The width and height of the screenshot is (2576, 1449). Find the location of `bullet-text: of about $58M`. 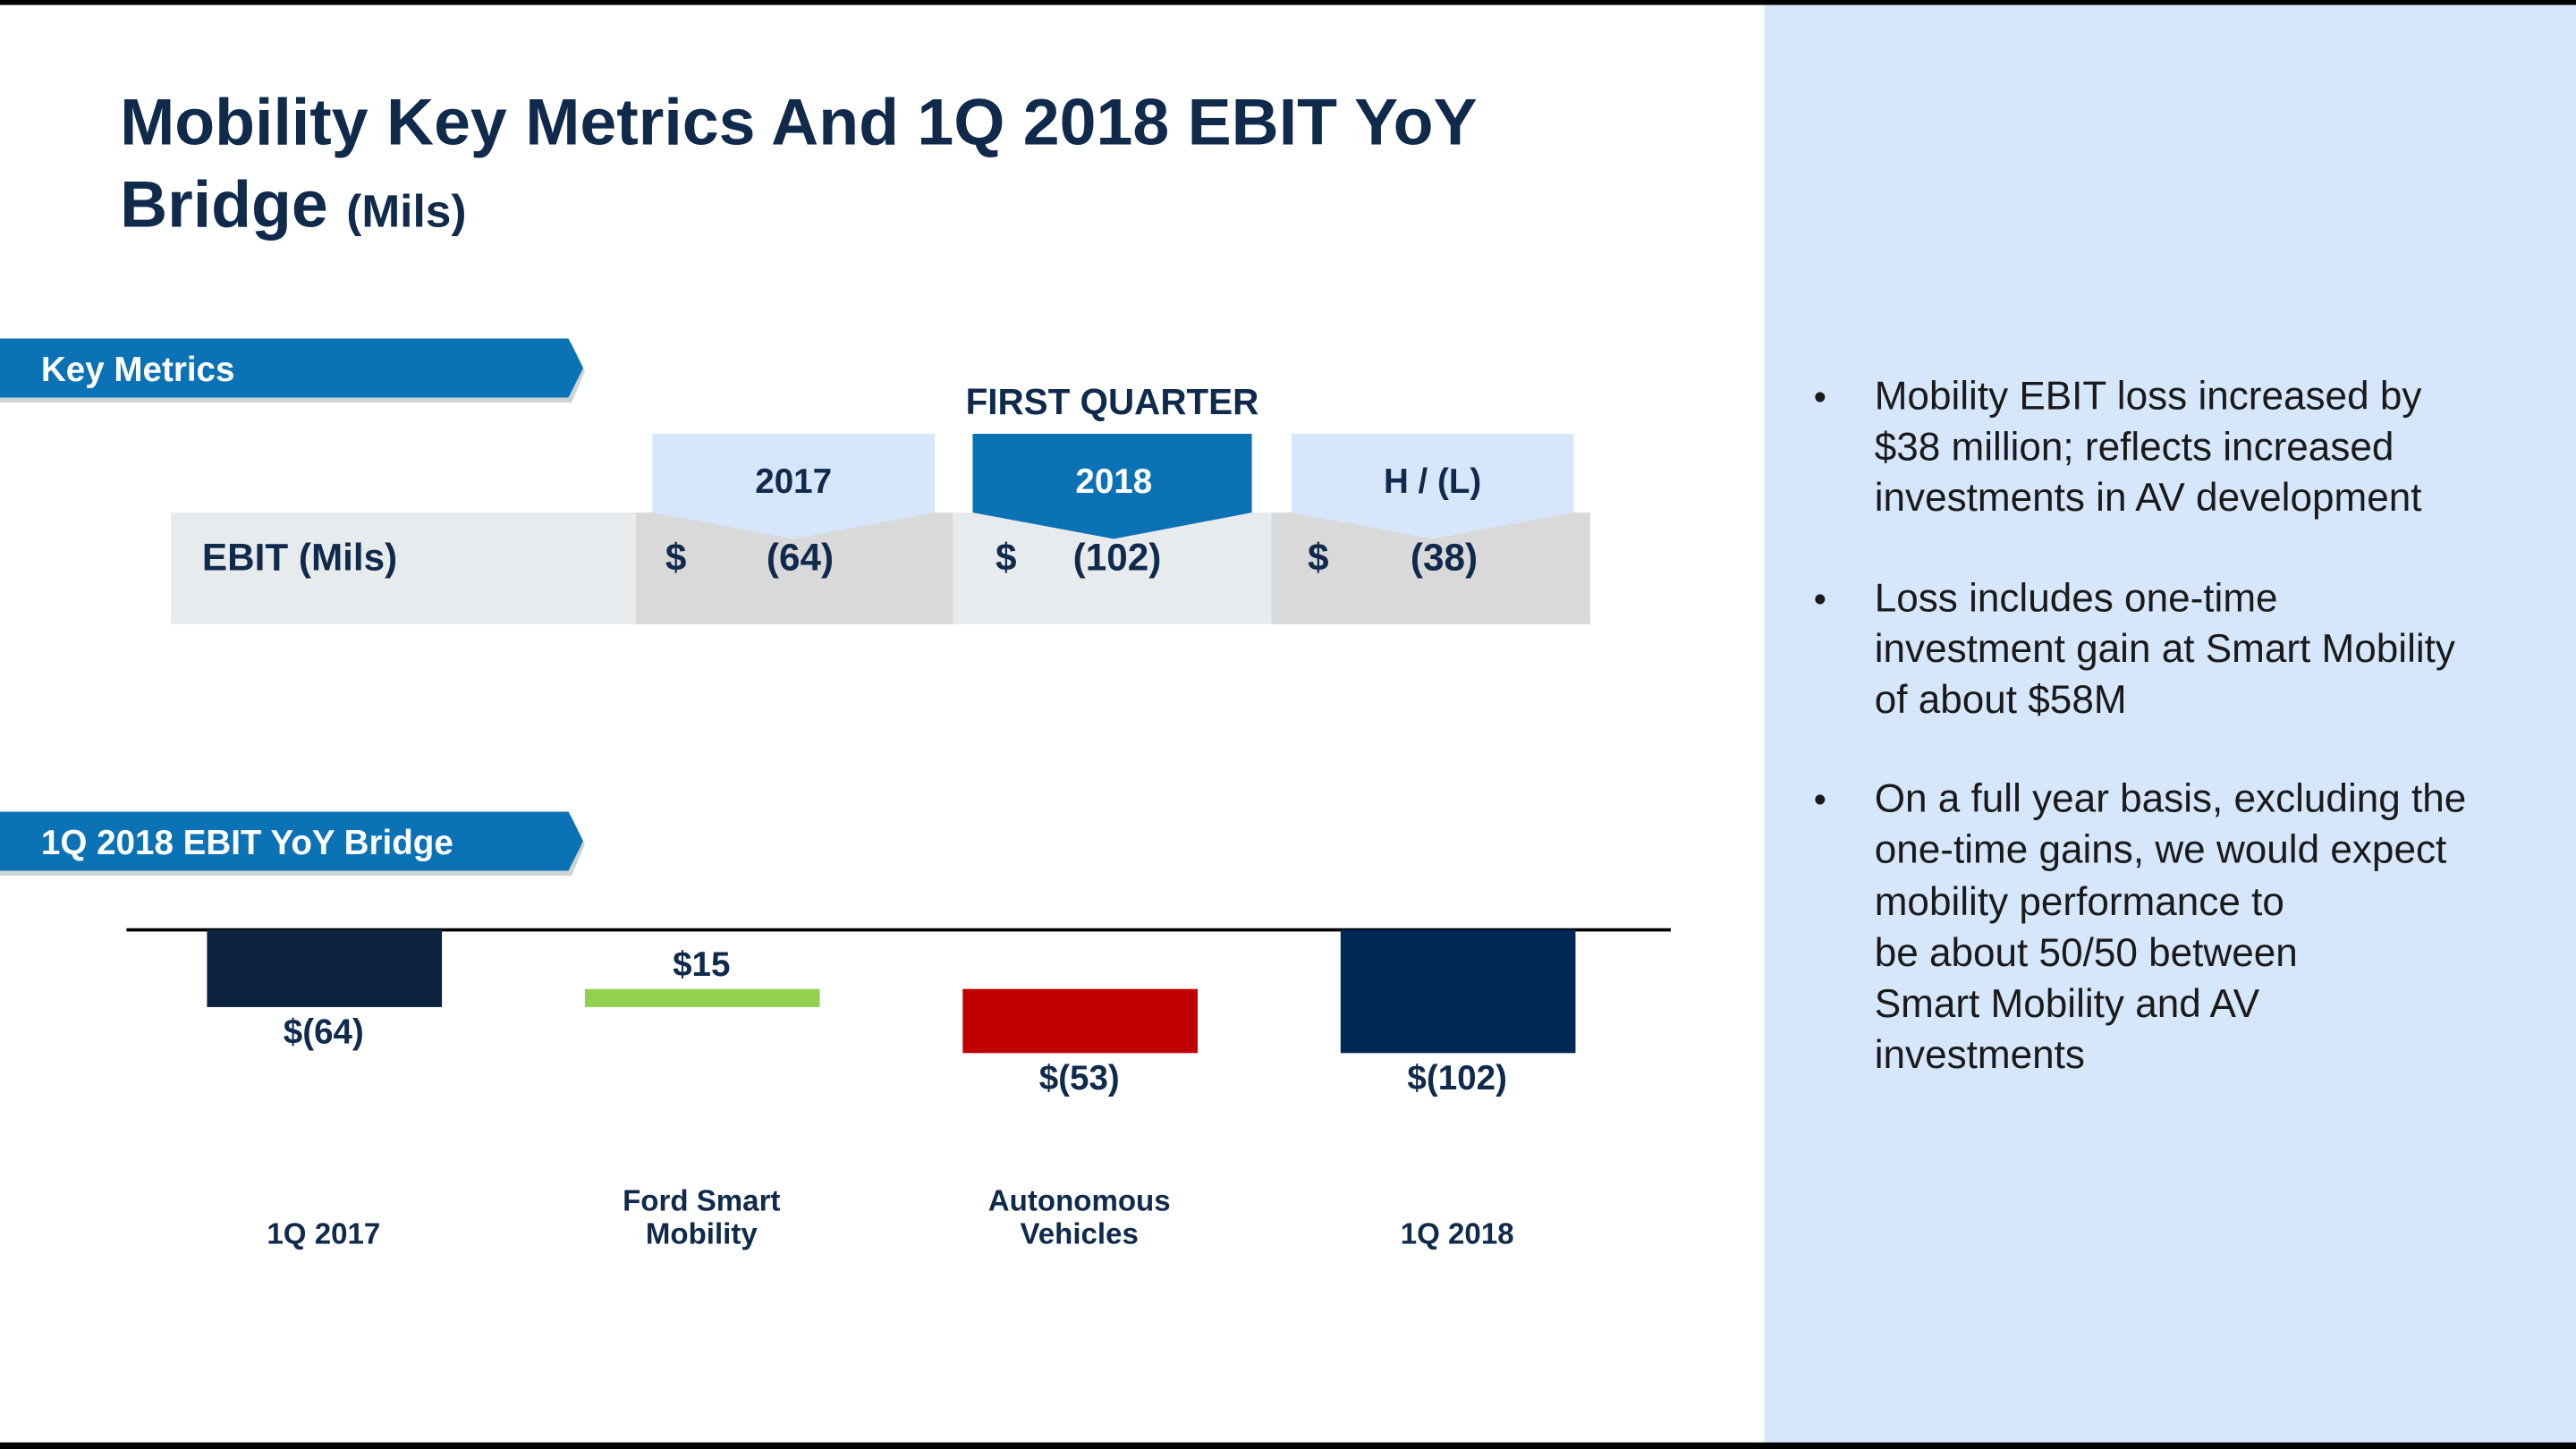

bullet-text: of about $58M is located at coordinates (2000, 701).